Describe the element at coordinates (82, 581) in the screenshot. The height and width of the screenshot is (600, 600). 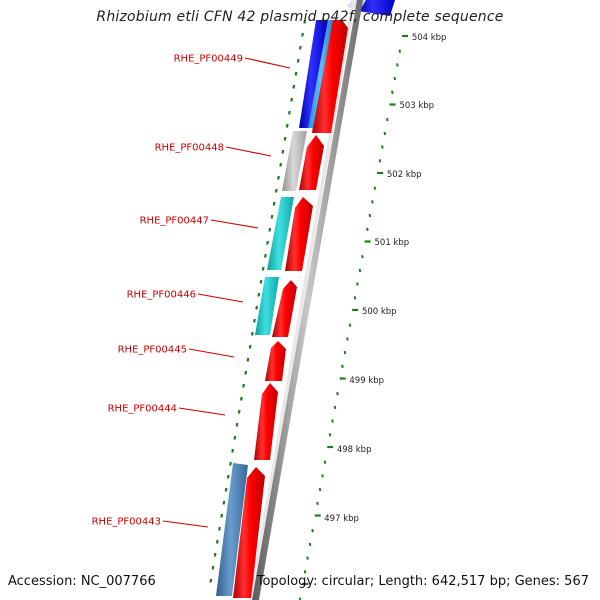
I see `accession-text: Accession: NC_007766` at that location.